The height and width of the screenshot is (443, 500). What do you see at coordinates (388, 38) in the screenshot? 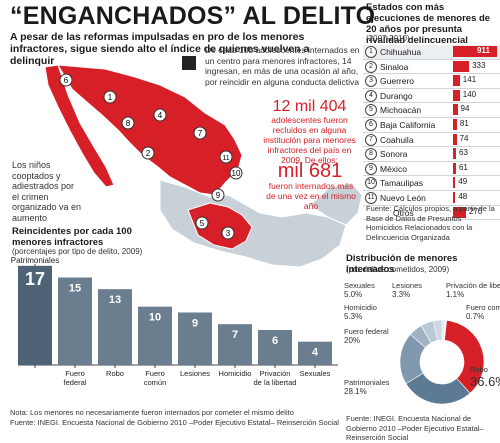
I see `ranking-subtitle: (2007-2010)` at bounding box center [388, 38].